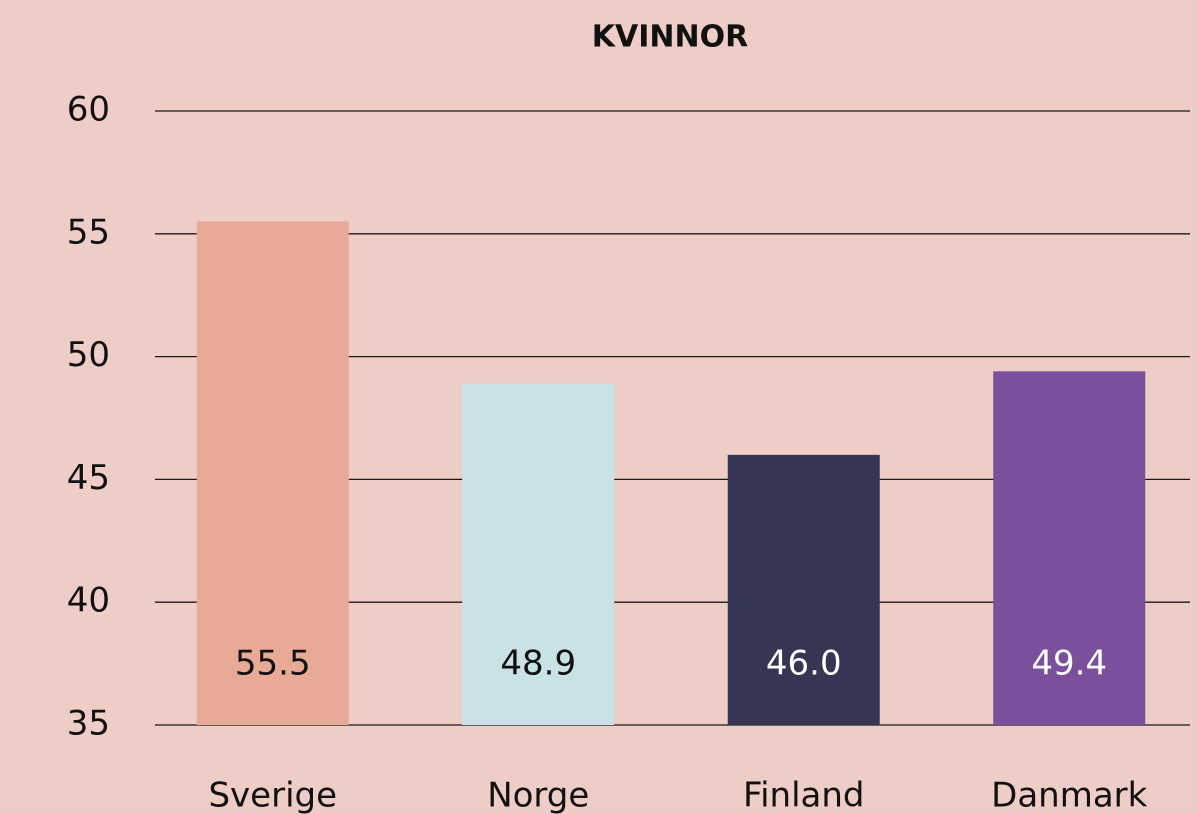 The image size is (1198, 814). I want to click on x-tick-label: Sverige, so click(272, 795).